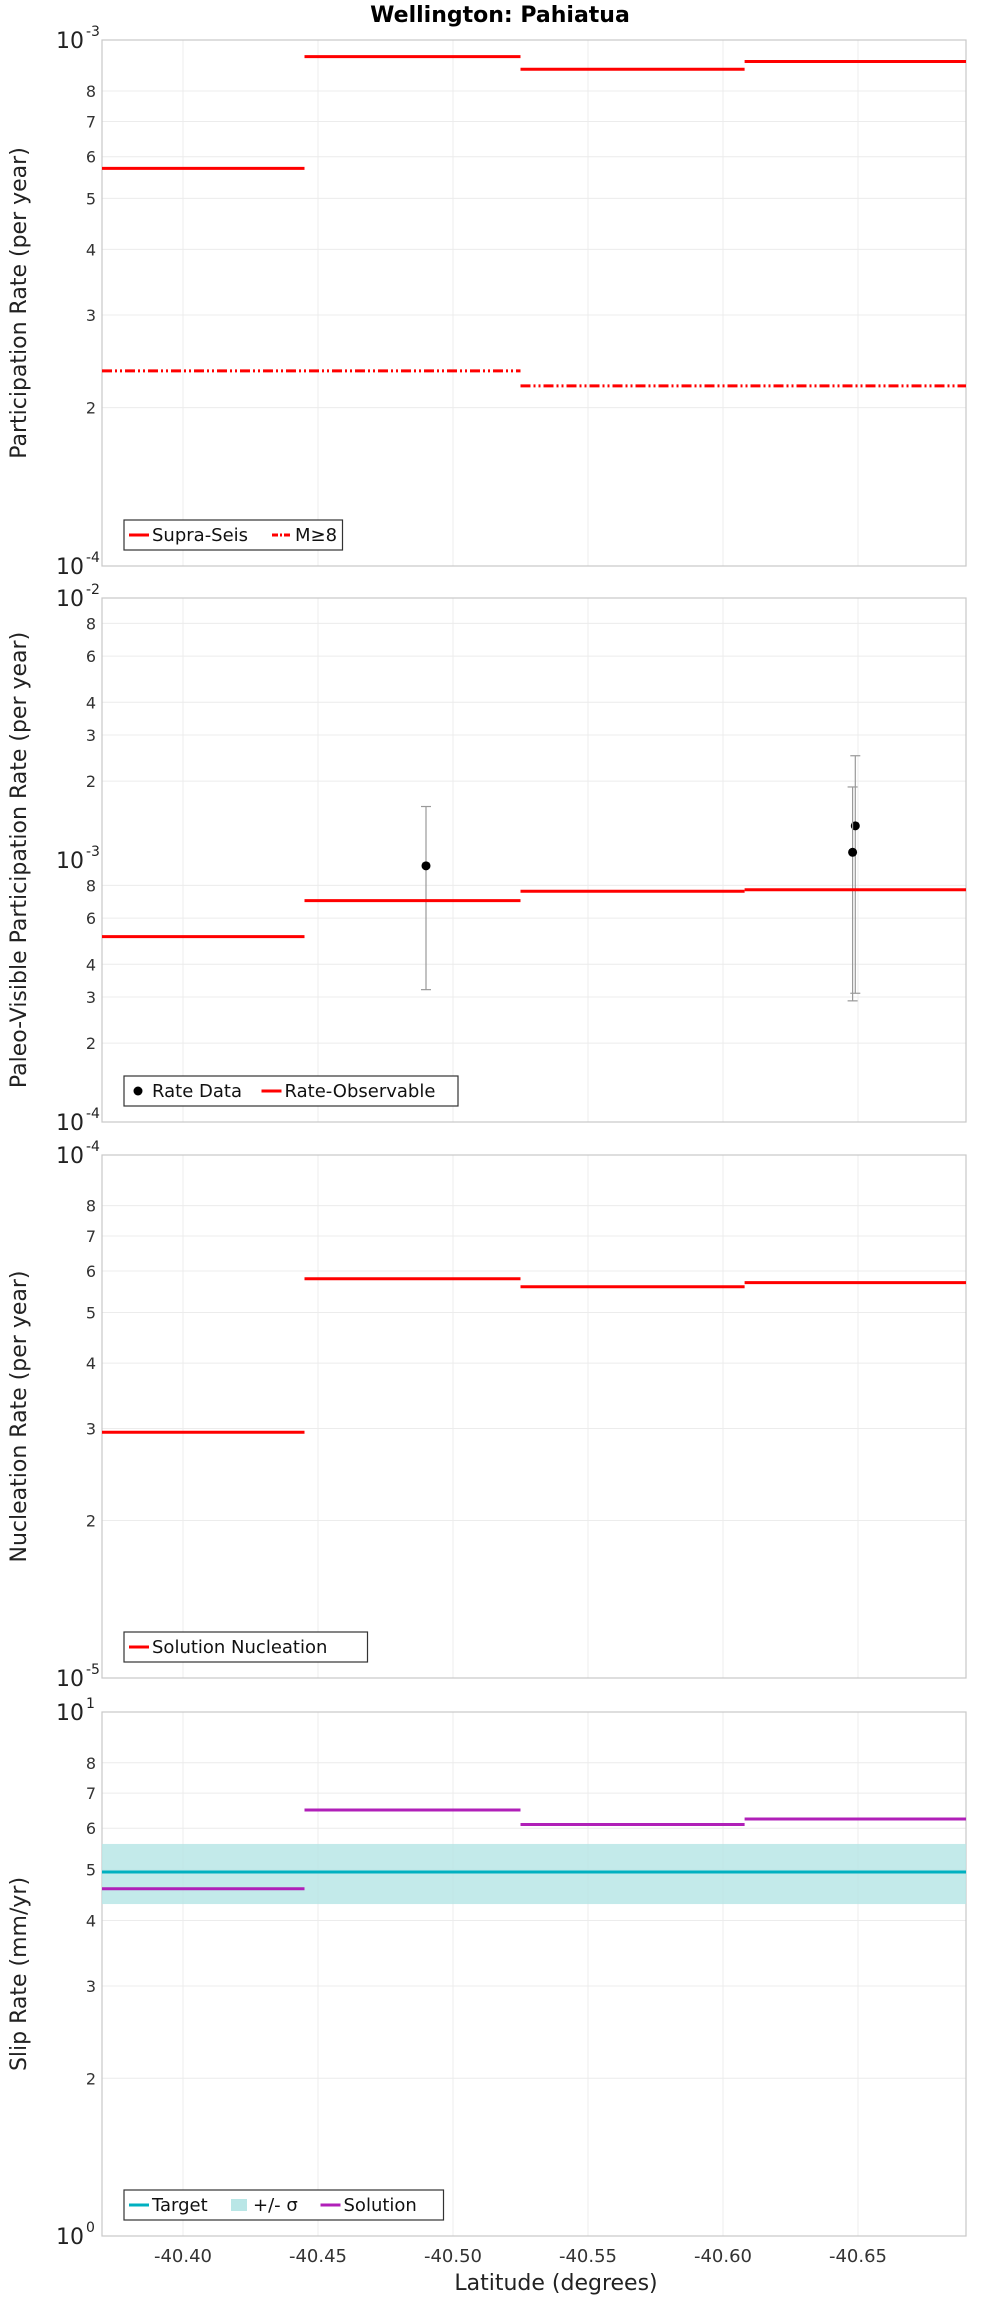  Describe the element at coordinates (316, 535) in the screenshot. I see `legend-label: M≥8` at that location.